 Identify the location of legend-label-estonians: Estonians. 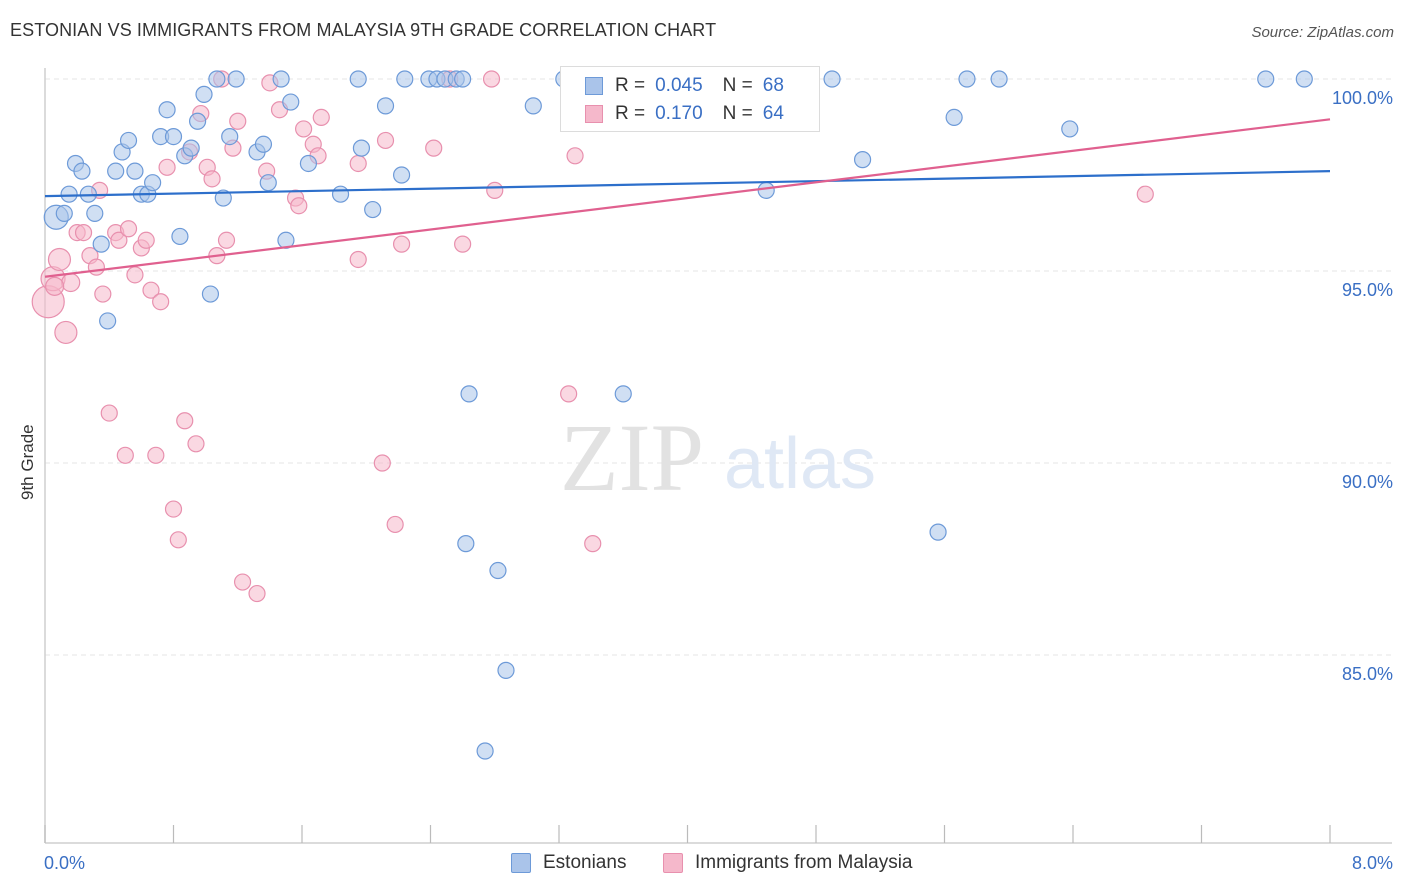
(585, 862).